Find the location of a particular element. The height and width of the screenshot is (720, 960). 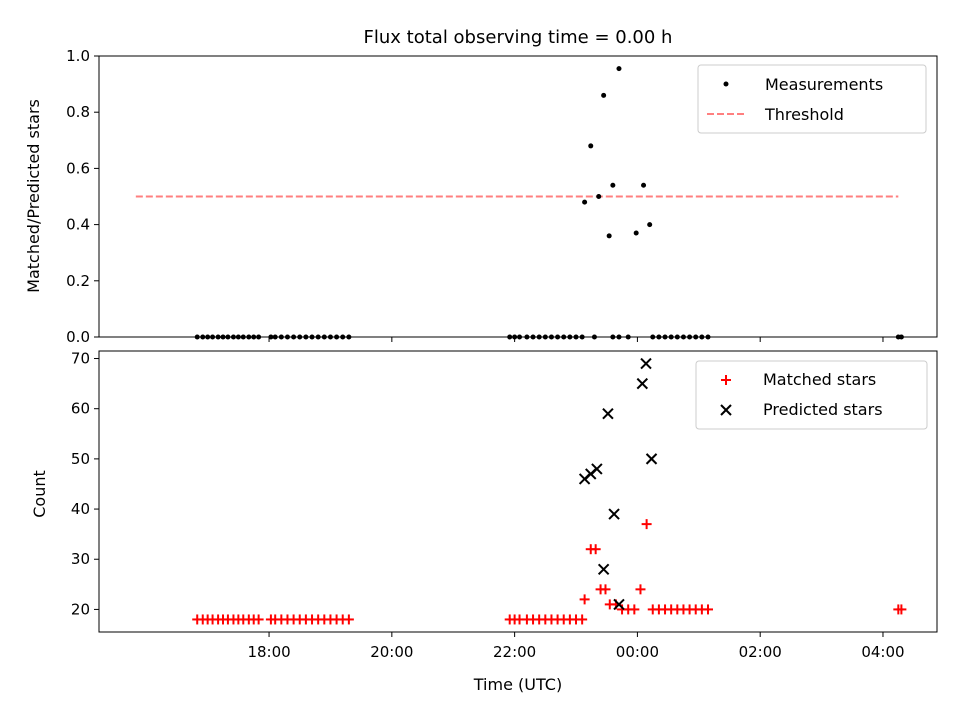

x-tick-label: 20:00 is located at coordinates (391, 652).